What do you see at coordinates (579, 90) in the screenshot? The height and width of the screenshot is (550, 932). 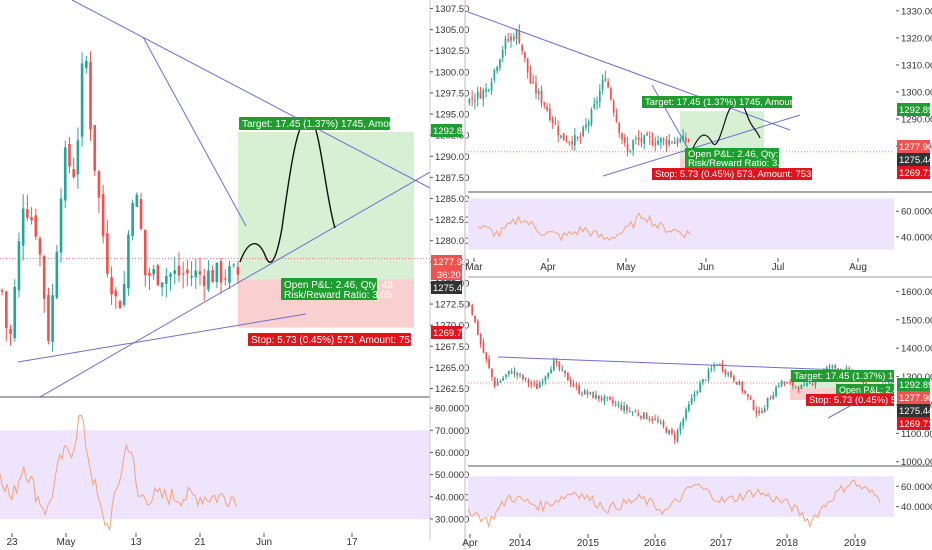 I see `candles-top-right` at bounding box center [579, 90].